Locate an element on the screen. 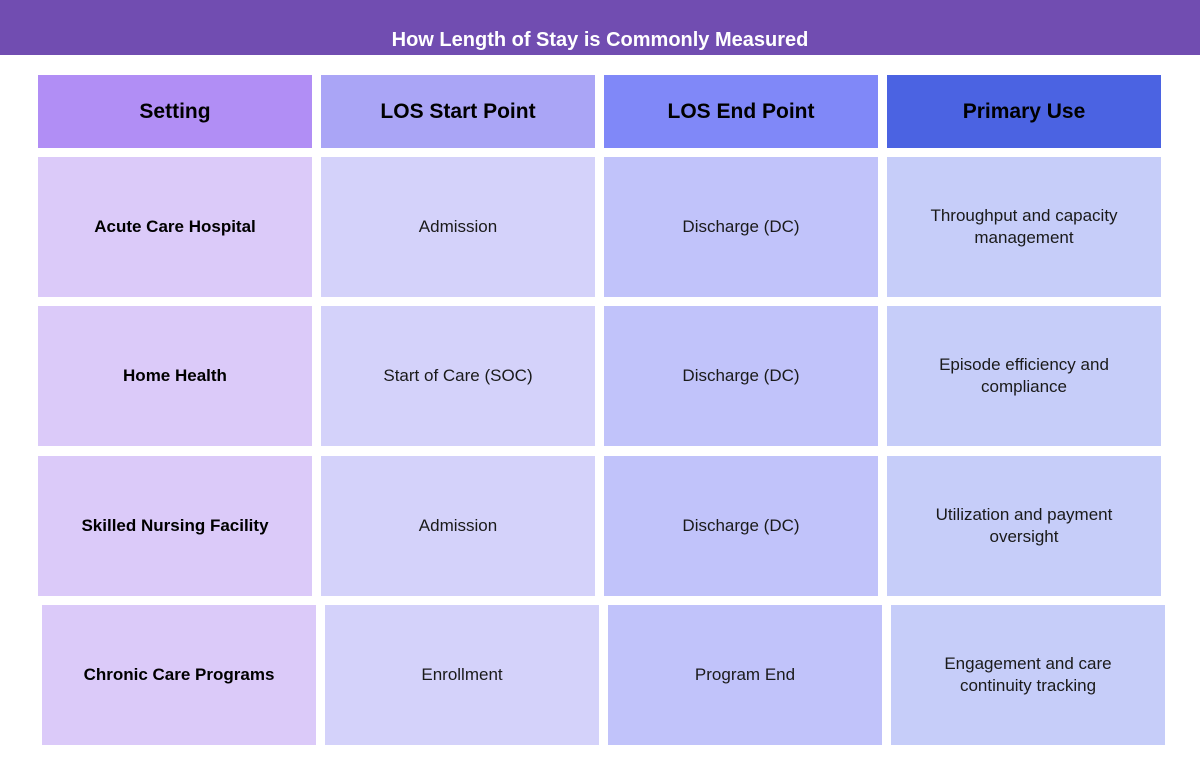  table-cell: Chronic Care Programs is located at coordinates (179, 675).